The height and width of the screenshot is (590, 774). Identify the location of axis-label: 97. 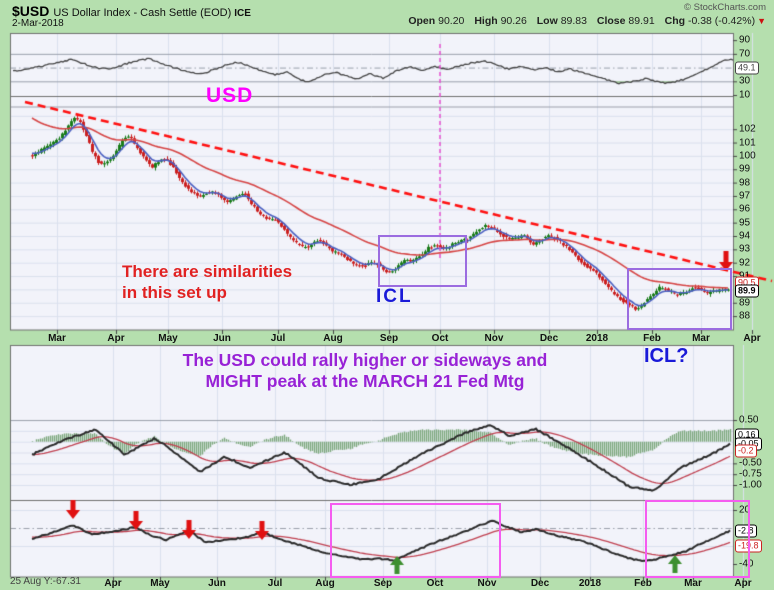
(745, 196).